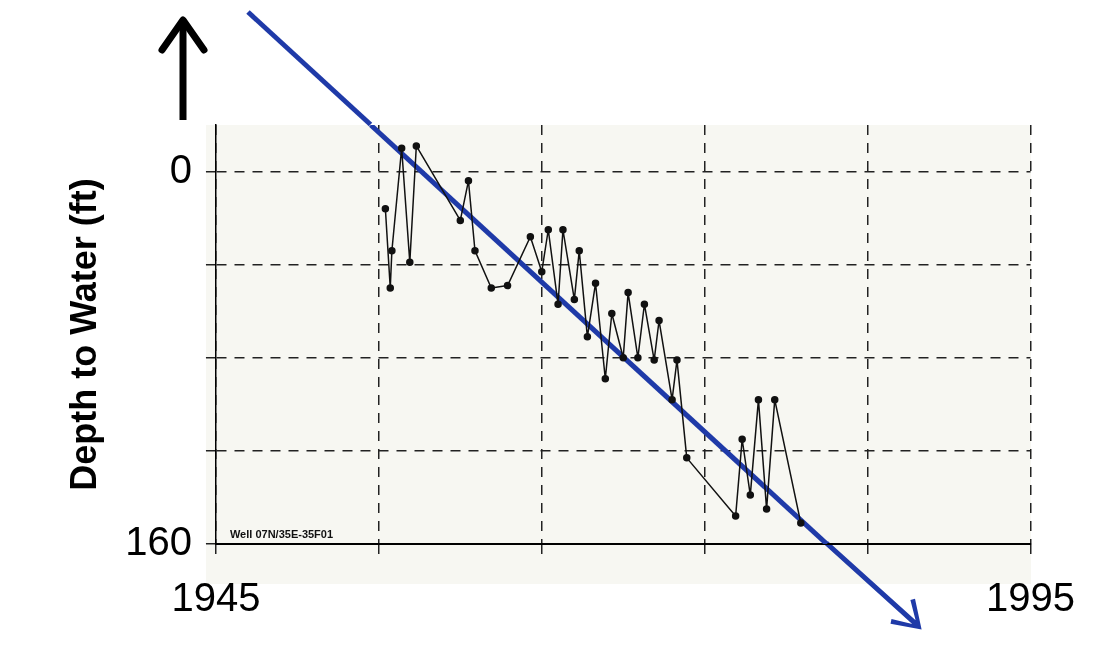 This screenshot has width=1097, height=652. I want to click on annotation: Well 07N/35E-35F01, so click(281, 533).